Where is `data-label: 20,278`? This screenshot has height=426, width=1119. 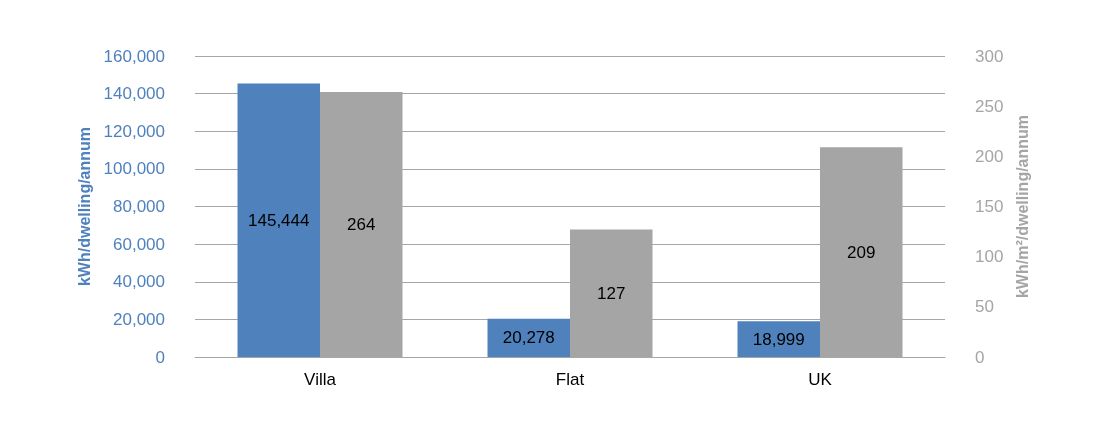 data-label: 20,278 is located at coordinates (528, 338).